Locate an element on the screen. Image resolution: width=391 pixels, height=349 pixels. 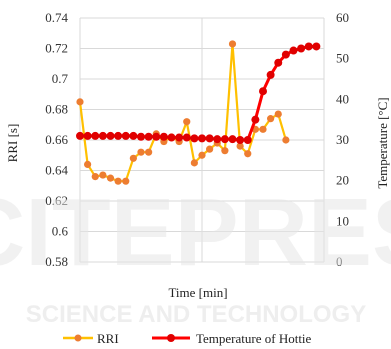
y-right-tick-label: 30 is located at coordinates (342, 139).